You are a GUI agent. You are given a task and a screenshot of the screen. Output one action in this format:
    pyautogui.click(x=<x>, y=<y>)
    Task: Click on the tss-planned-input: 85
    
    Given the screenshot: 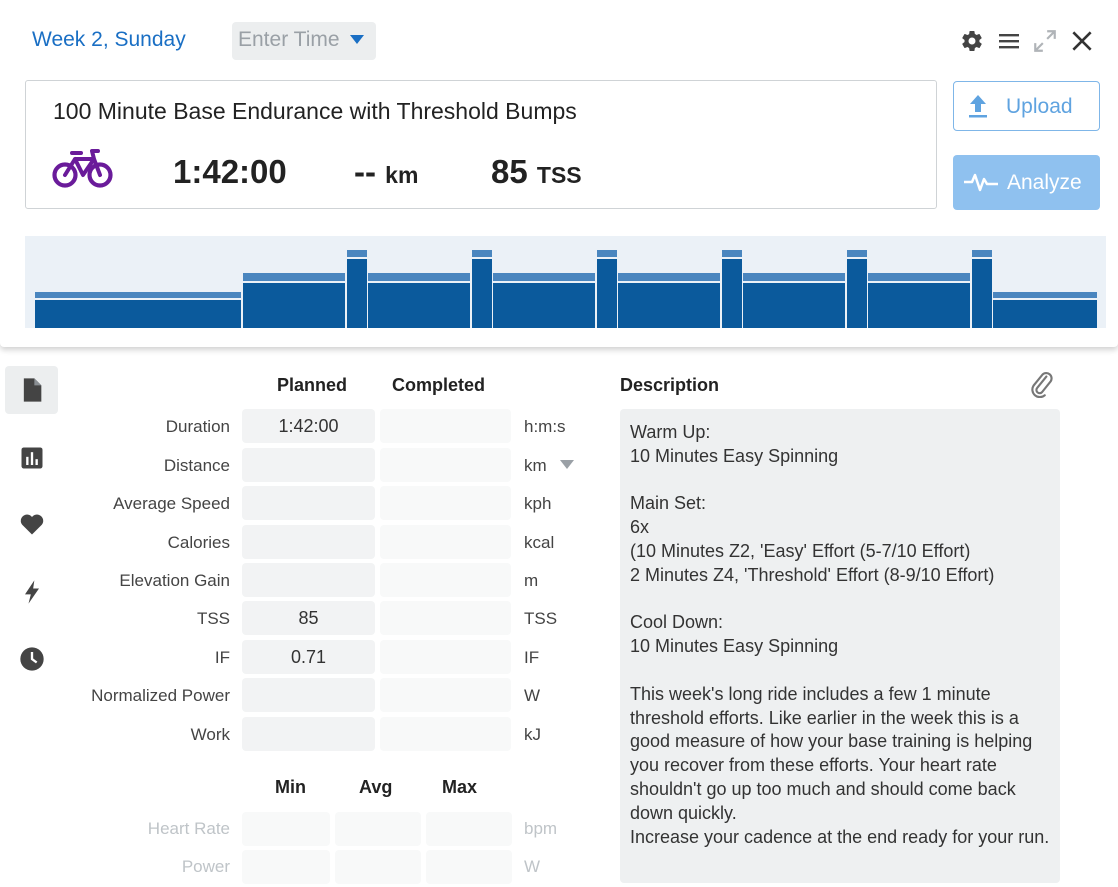 What is the action you would take?
    pyautogui.click(x=308, y=618)
    